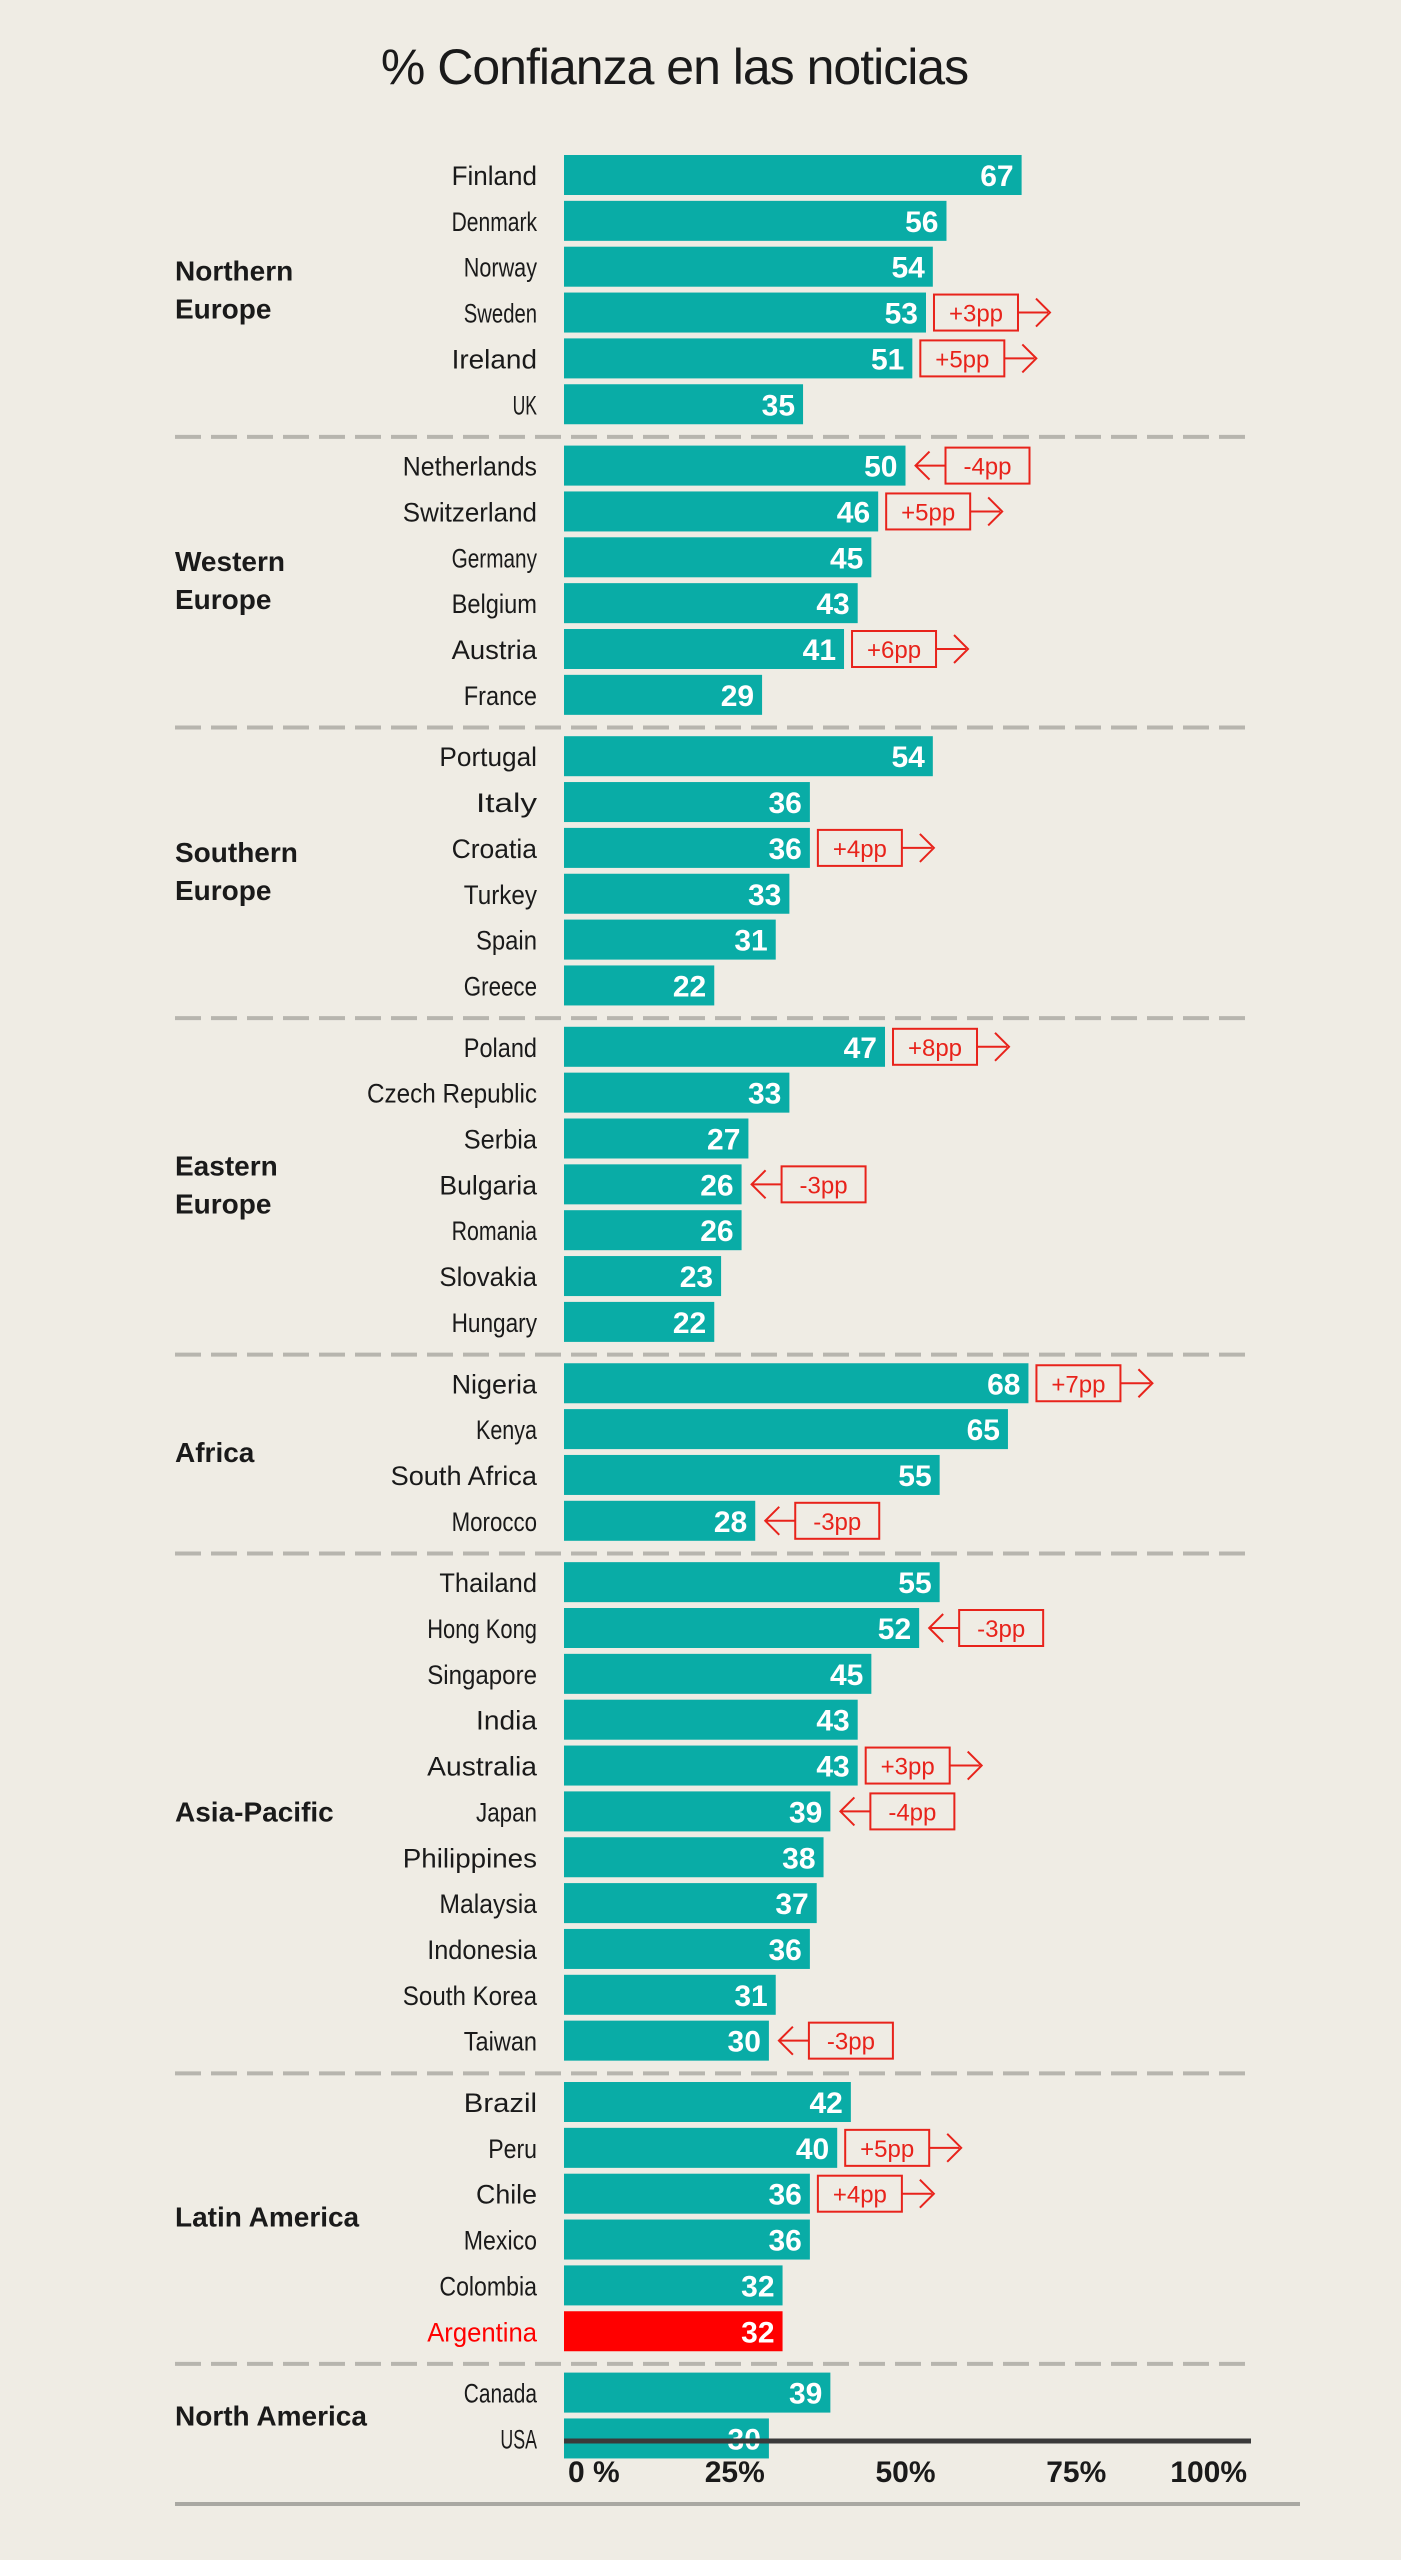 This screenshot has width=1401, height=2560. Describe the element at coordinates (757, 2286) in the screenshot. I see `value-label: 32` at that location.